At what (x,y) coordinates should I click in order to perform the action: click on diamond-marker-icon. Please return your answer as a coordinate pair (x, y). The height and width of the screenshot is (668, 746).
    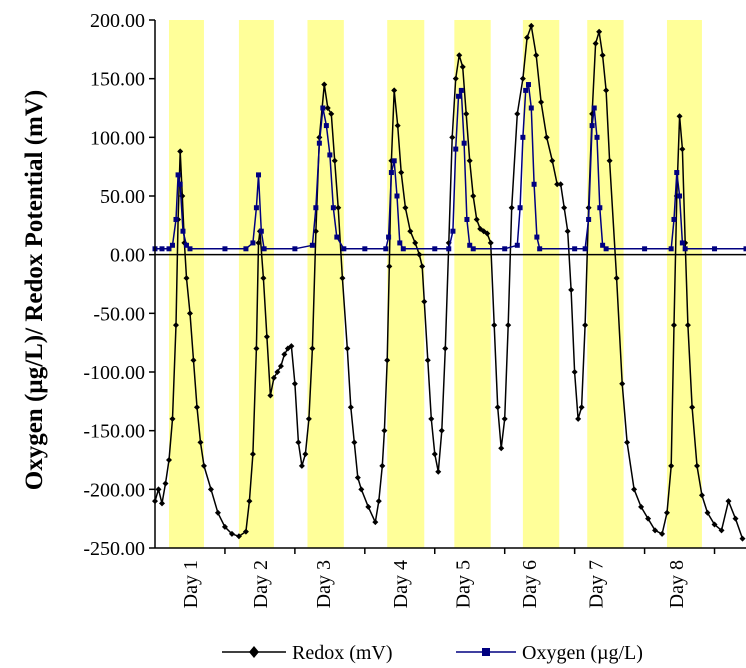
    Looking at the image, I should click on (254, 652).